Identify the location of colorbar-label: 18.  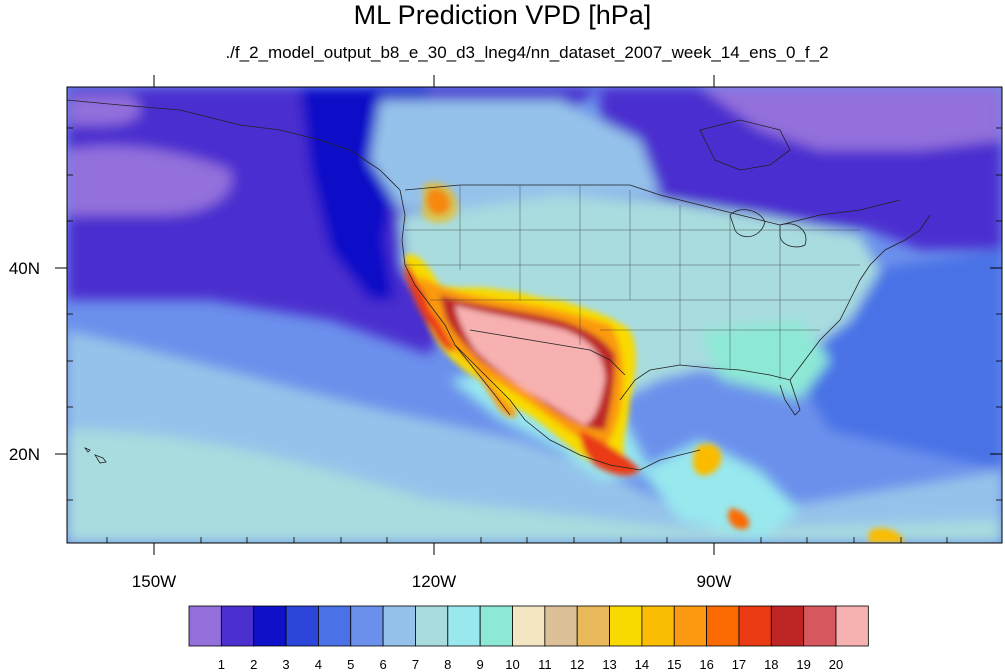
(771, 664).